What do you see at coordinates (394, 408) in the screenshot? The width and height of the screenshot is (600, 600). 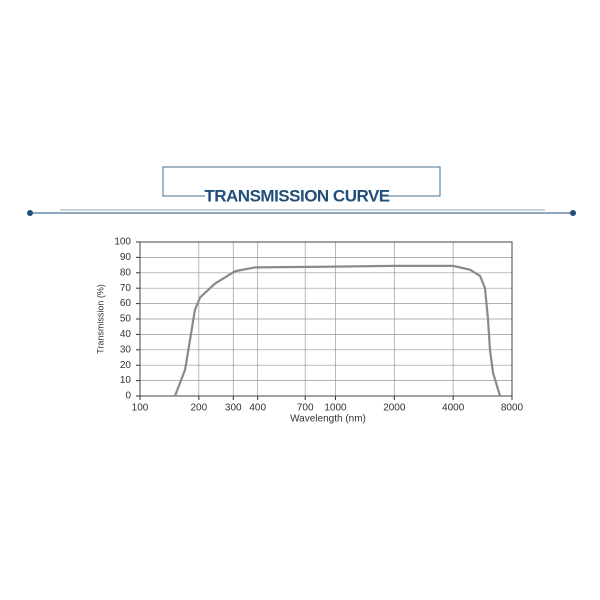 I see `x-tick-label: 2000` at bounding box center [394, 408].